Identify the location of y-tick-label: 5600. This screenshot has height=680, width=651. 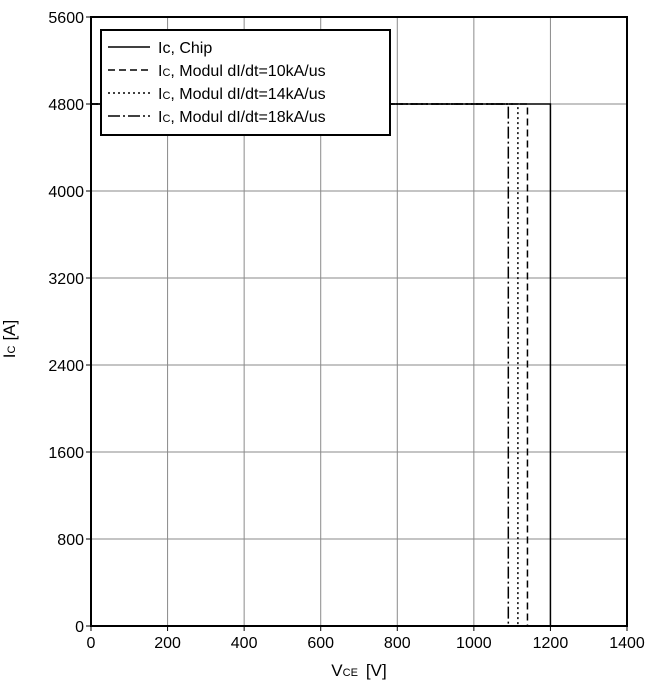
(66, 18).